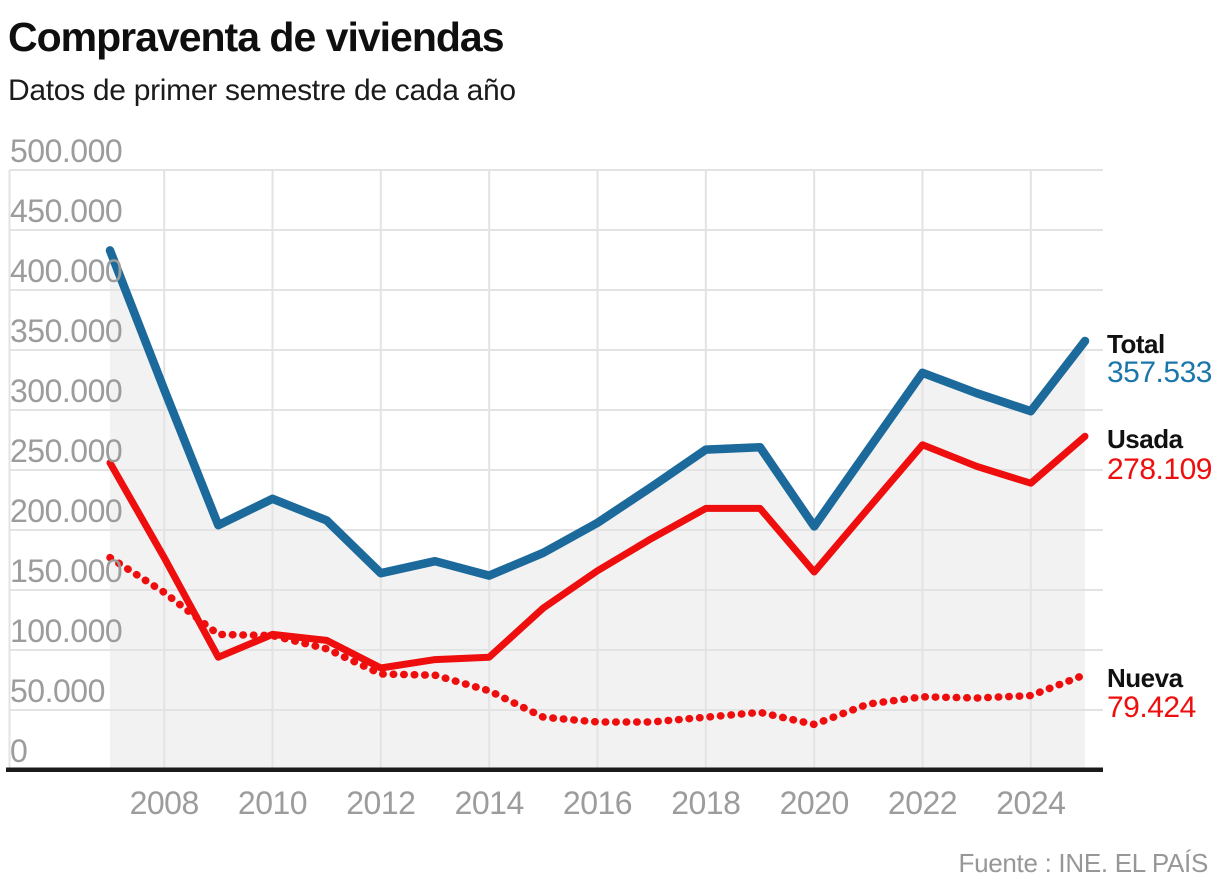  I want to click on y-tick-label: 400.000, so click(66, 271).